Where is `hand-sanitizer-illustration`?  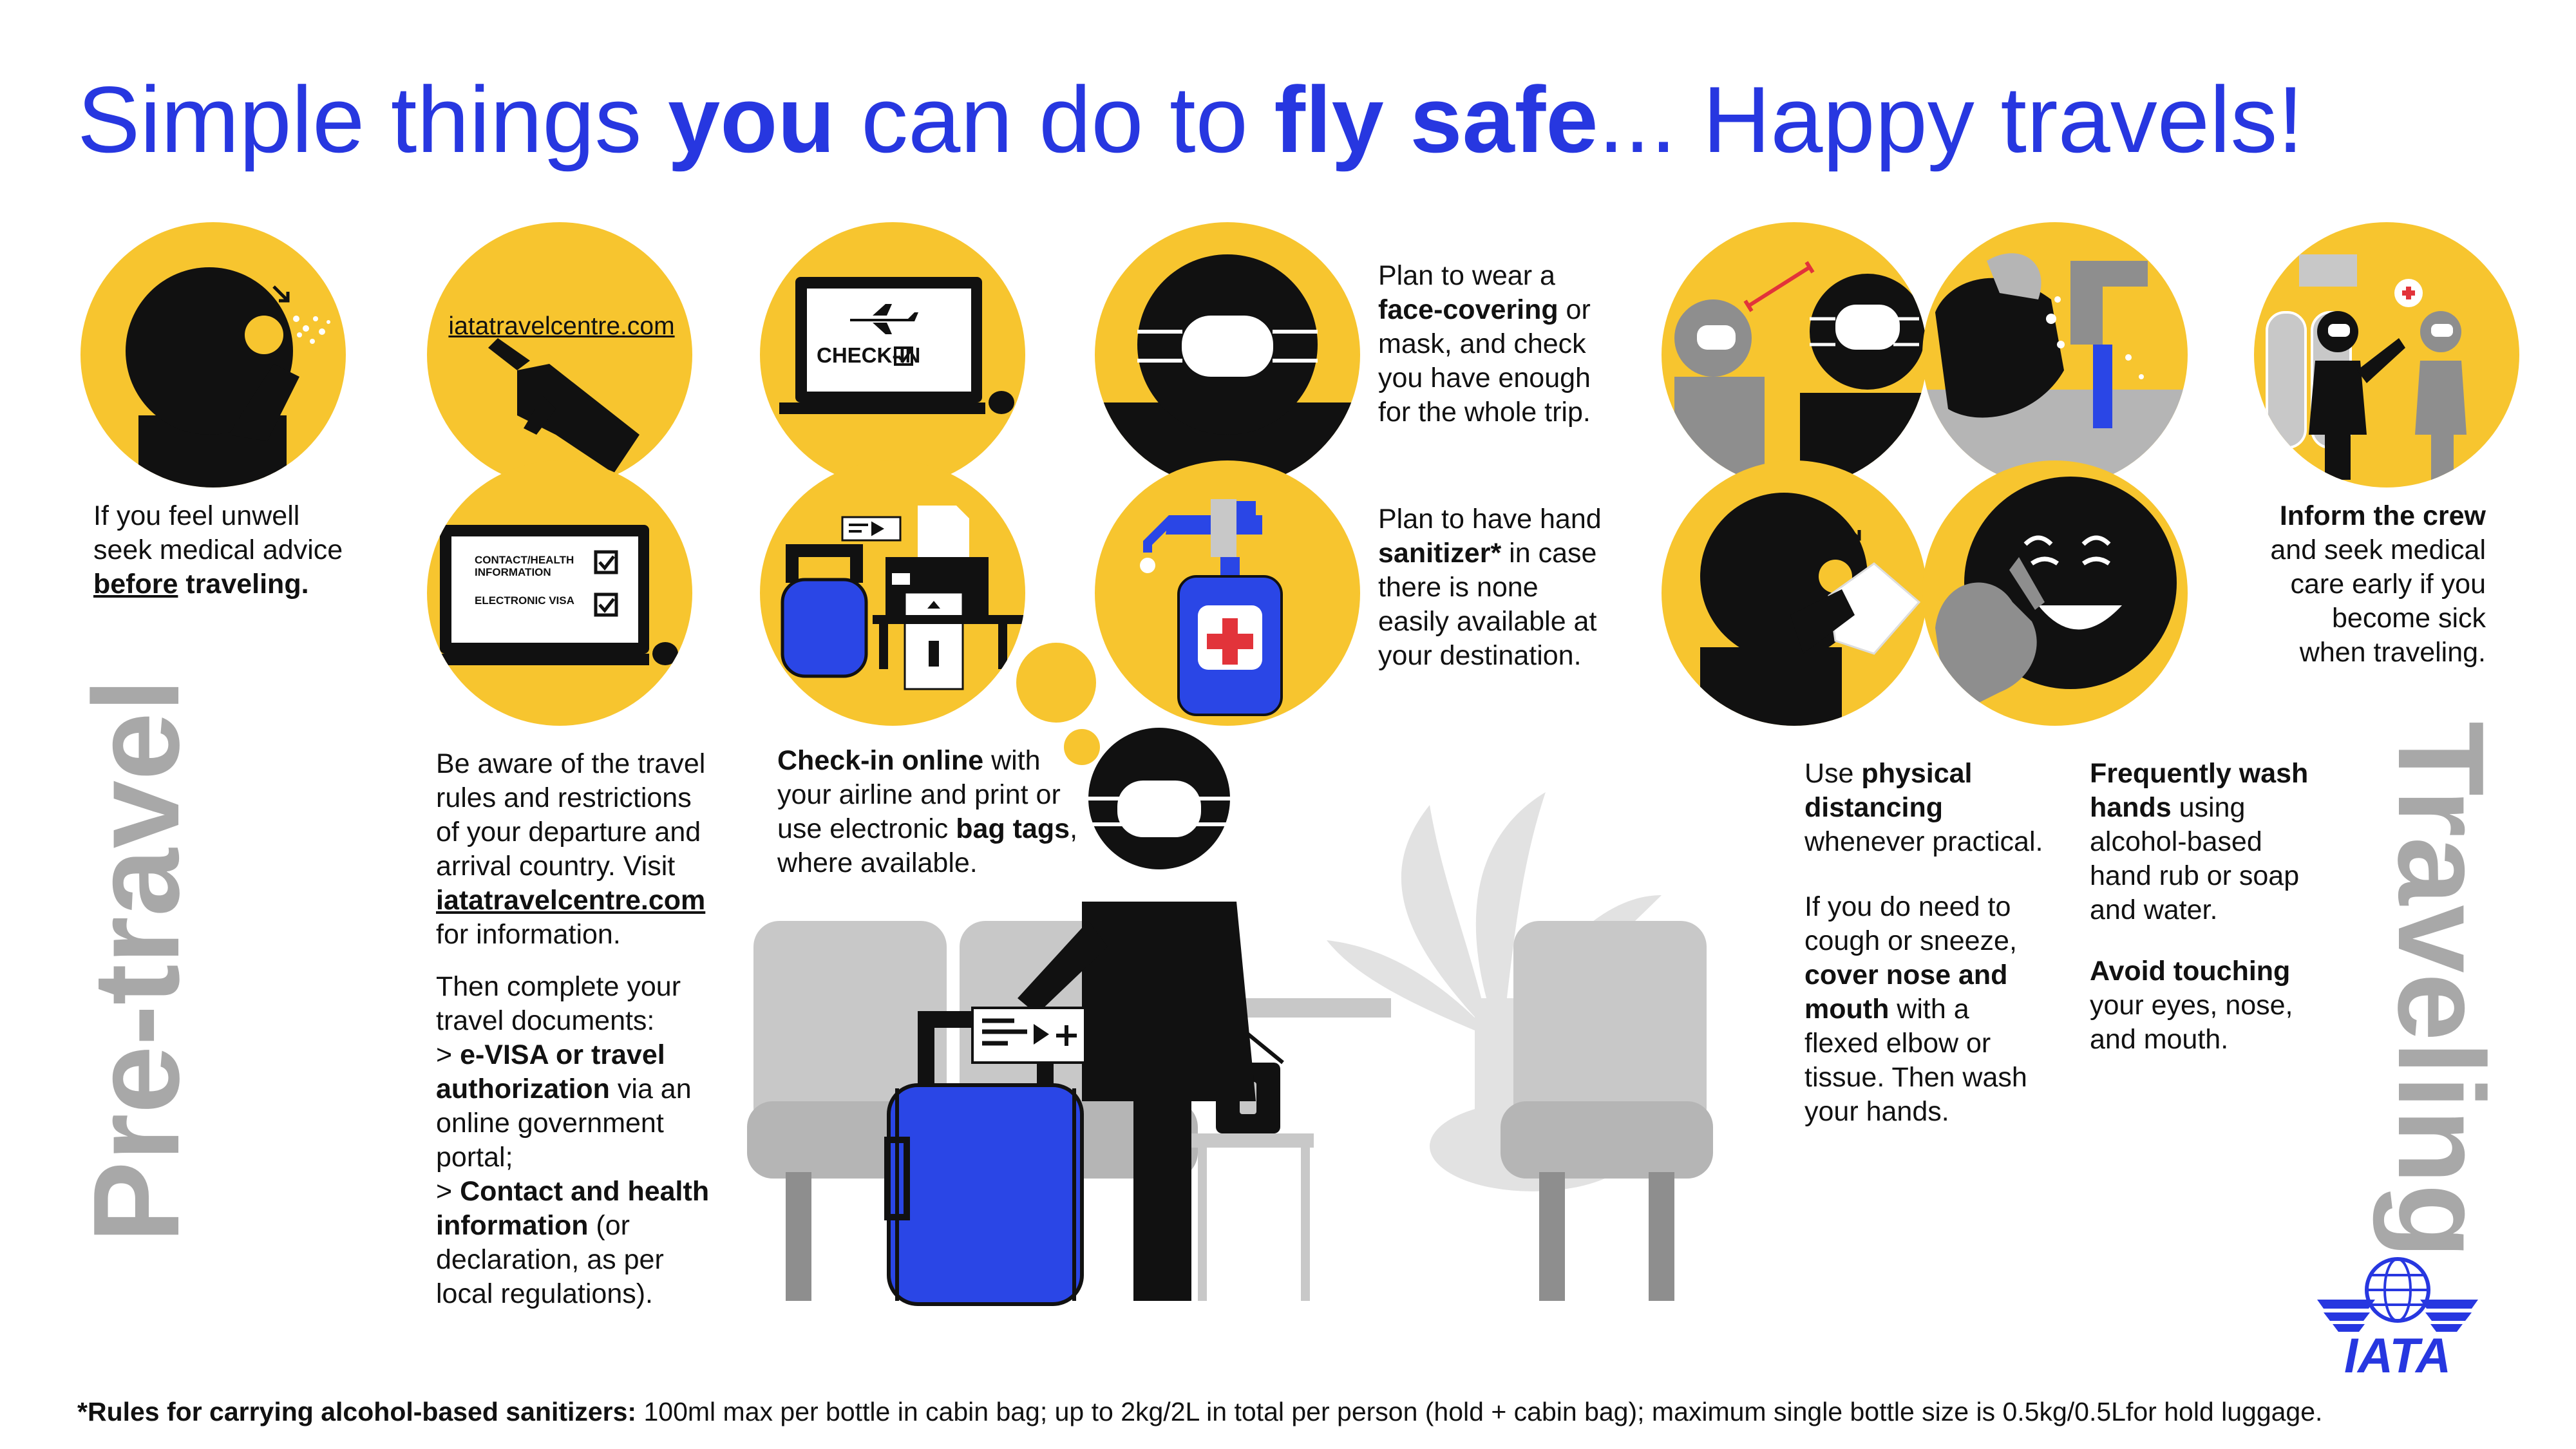
hand-sanitizer-illustration is located at coordinates (1227, 593).